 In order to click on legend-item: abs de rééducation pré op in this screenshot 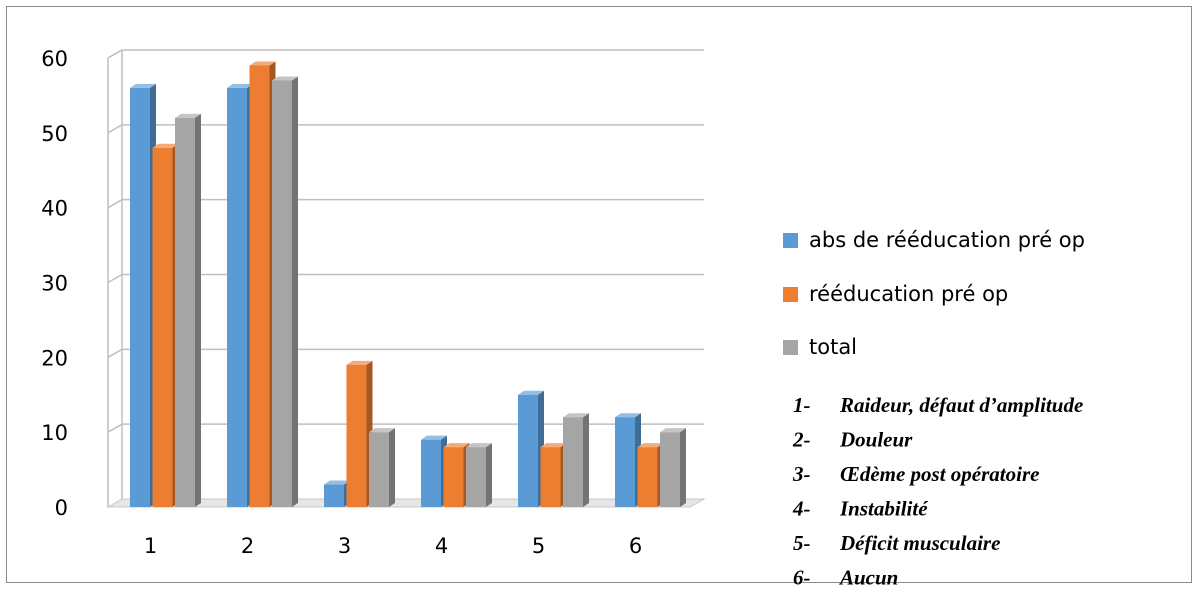, I will do `click(934, 240)`.